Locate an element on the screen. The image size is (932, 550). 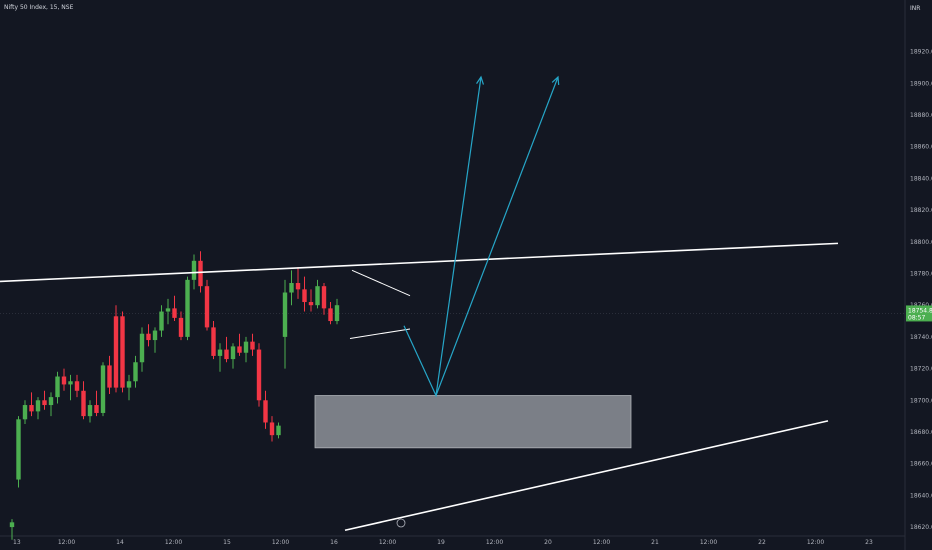
price-tick-label: 18780.00 is located at coordinates (921, 274).